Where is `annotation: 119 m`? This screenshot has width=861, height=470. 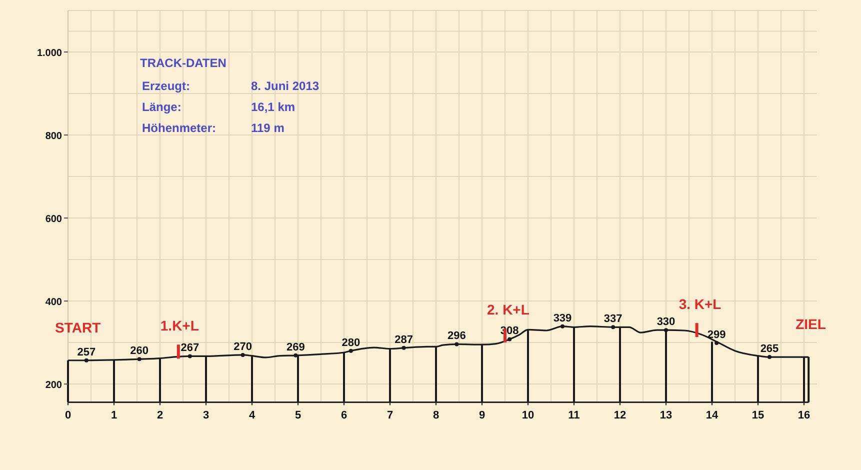 annotation: 119 m is located at coordinates (267, 128).